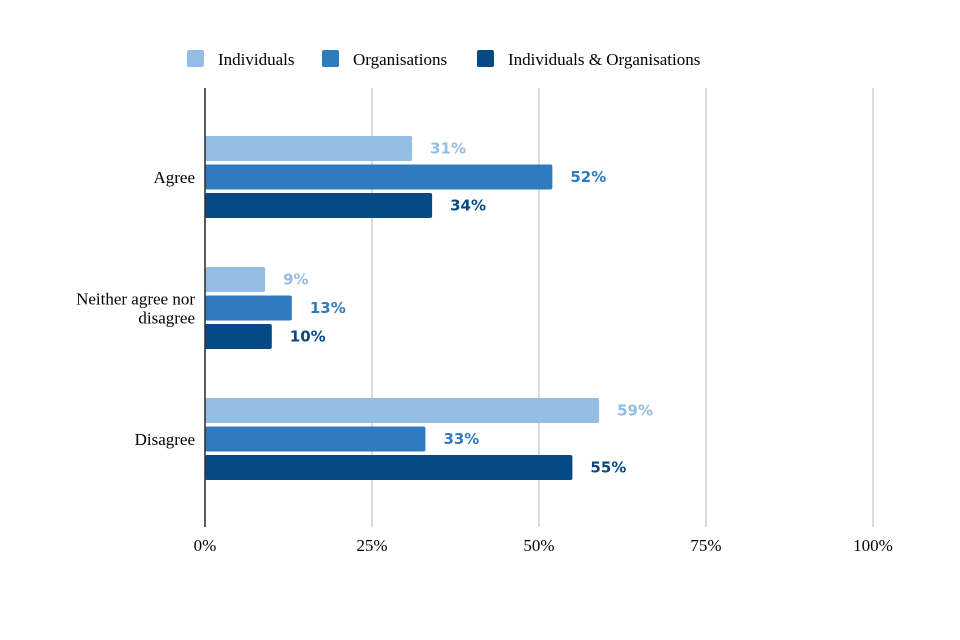  Describe the element at coordinates (468, 206) in the screenshot. I see `data-label: 34%` at that location.